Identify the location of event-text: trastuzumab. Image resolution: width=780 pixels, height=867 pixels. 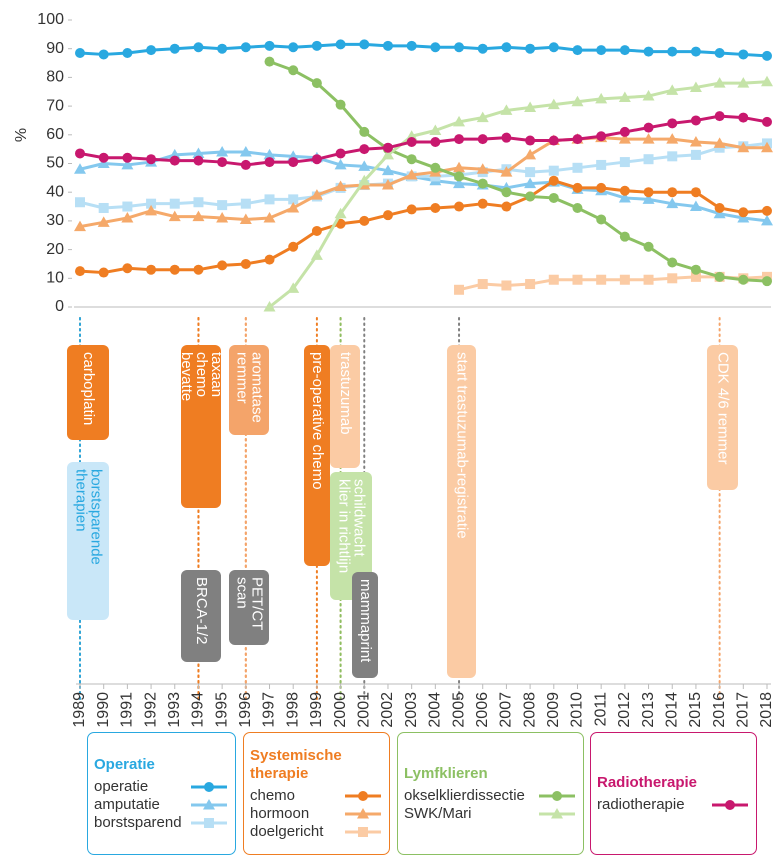
(345, 393).